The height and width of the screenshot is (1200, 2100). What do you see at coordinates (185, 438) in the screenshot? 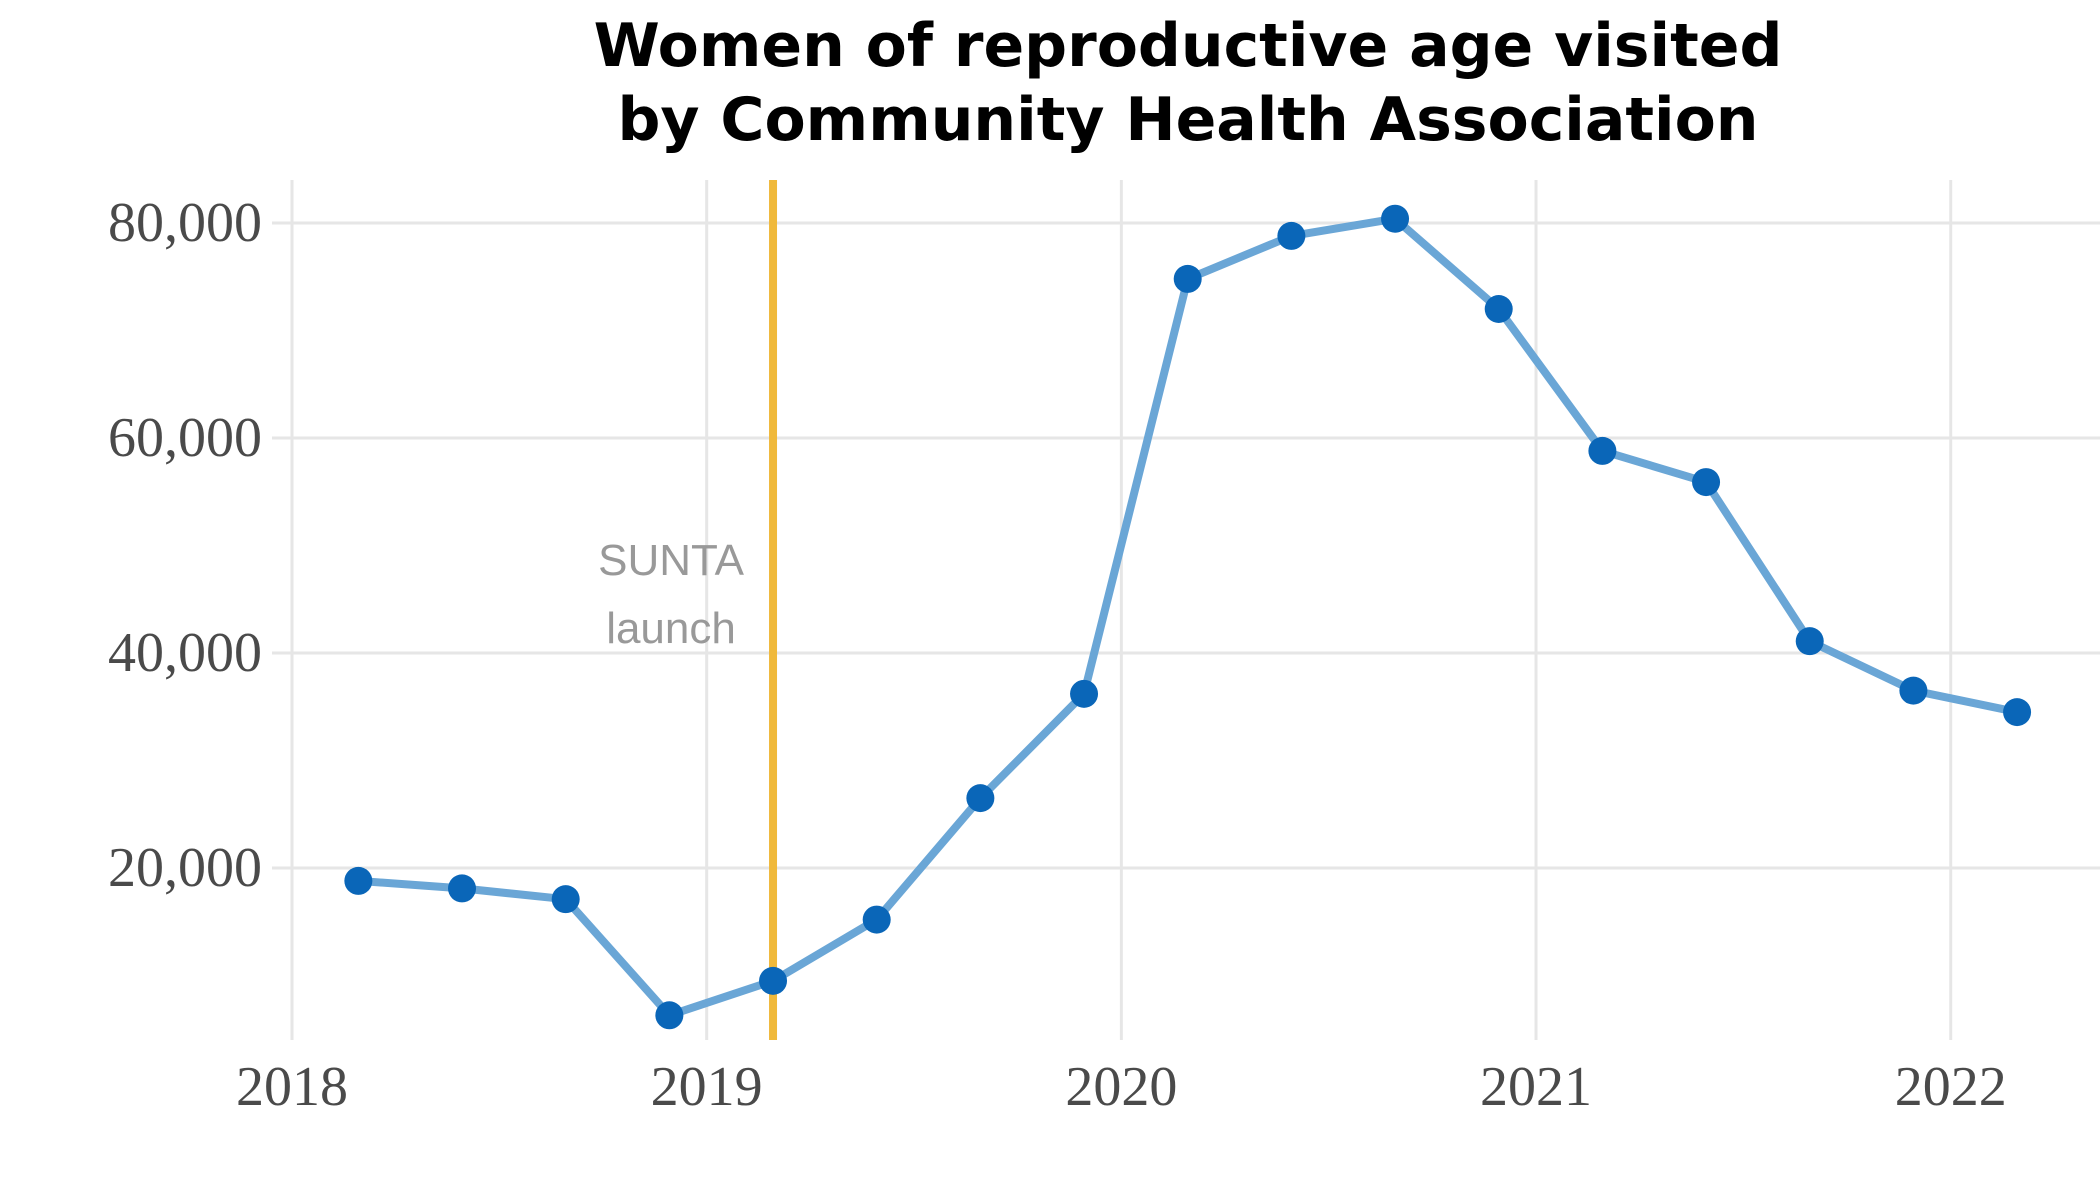
I see `y-tick-label: 60,000` at bounding box center [185, 438].